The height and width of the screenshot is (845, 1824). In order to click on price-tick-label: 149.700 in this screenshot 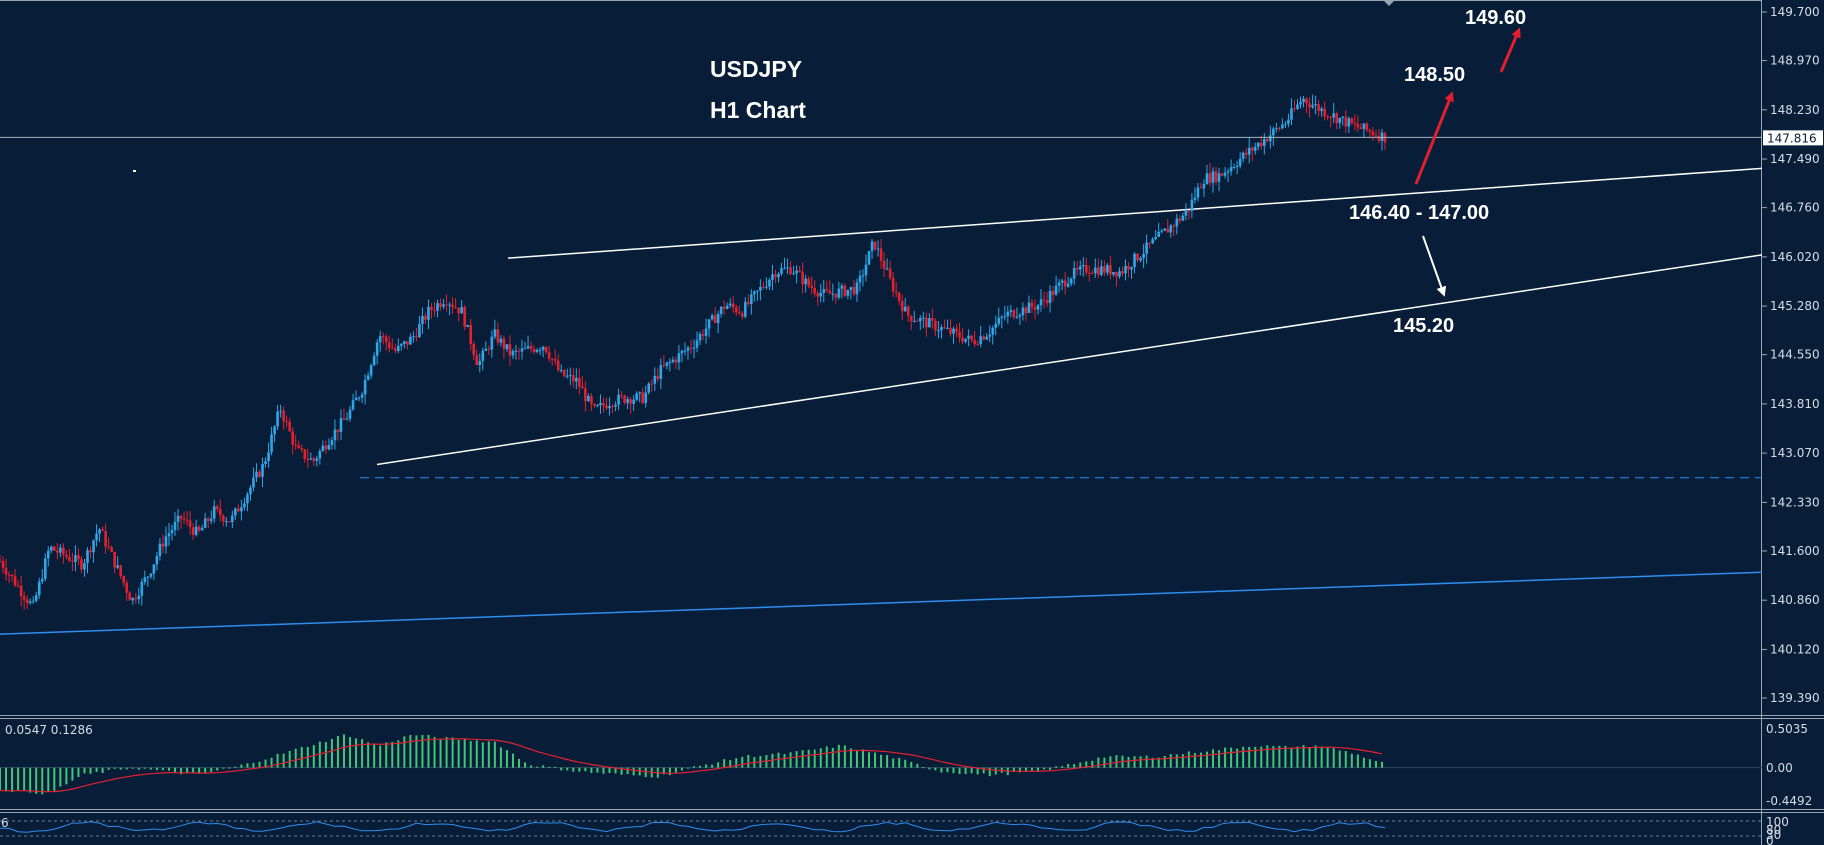, I will do `click(1795, 12)`.